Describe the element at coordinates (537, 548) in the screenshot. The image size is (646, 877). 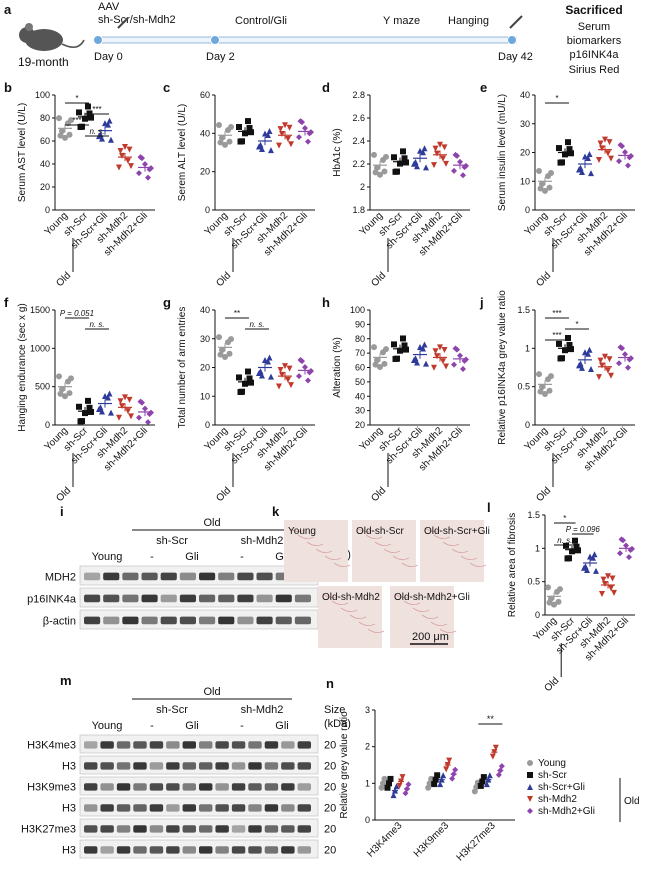
I see `y-tick-label: 1` at that location.